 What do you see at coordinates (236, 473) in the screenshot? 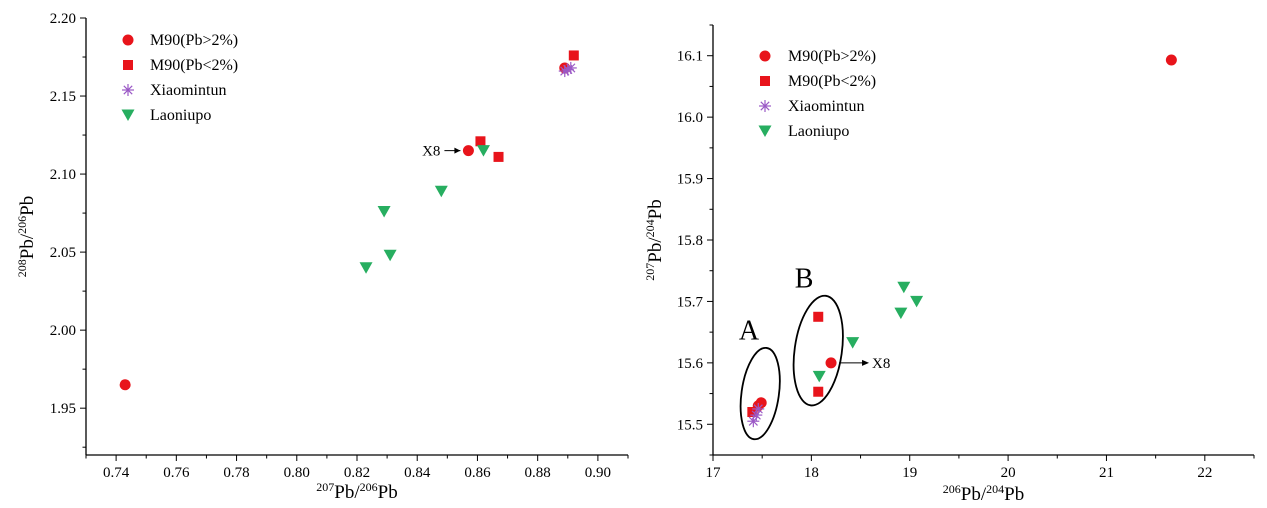
I see `x-tick-label: 0.78` at bounding box center [236, 473].